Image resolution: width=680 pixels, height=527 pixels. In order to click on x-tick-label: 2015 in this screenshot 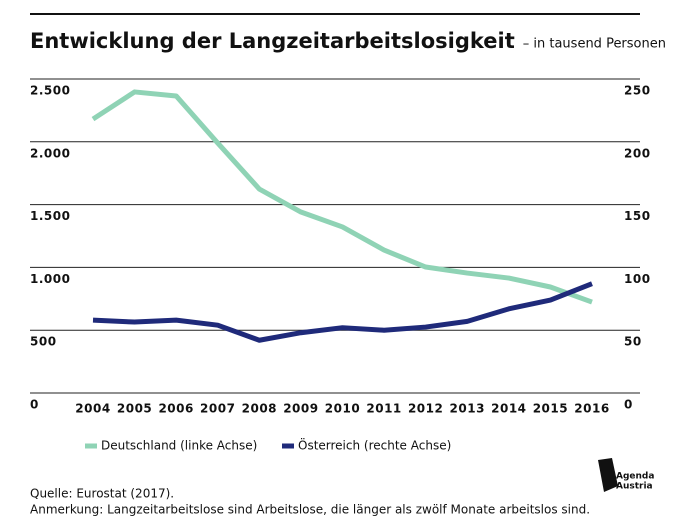, I will do `click(550, 409)`.